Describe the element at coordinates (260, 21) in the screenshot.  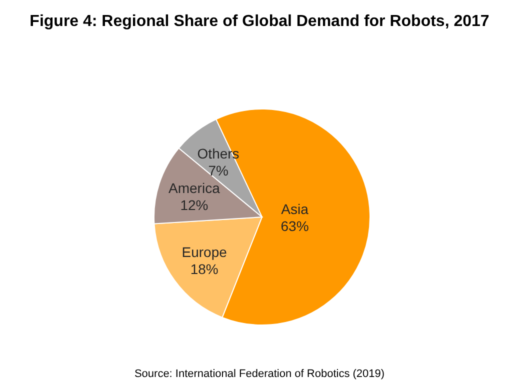
I see `chart-title: Figure 4: Regional Share of Global Demand for Robots, 2017` at that location.